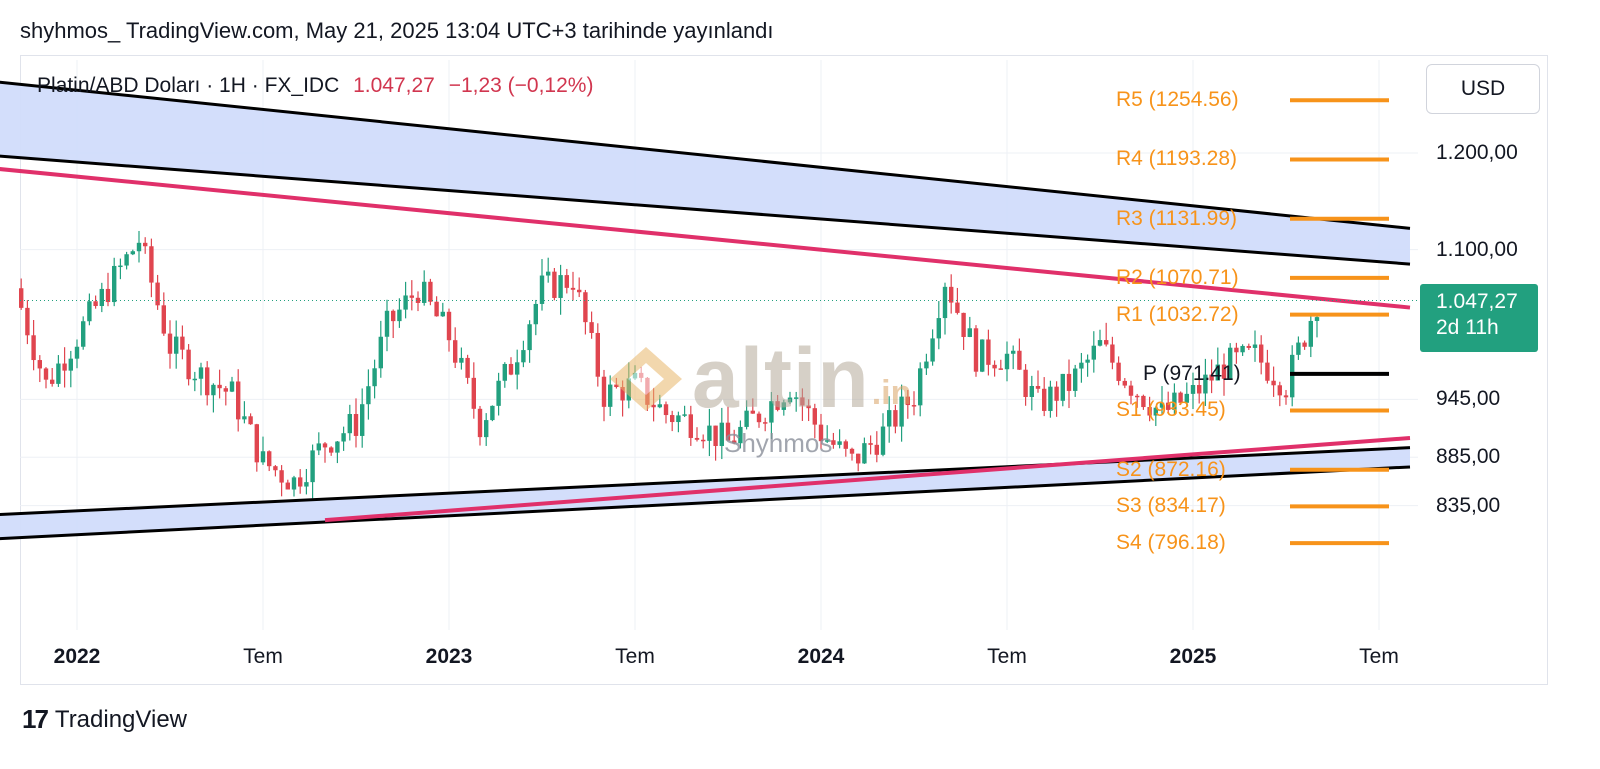  What do you see at coordinates (1477, 249) in the screenshot?
I see `y-tick-label: 1.100,00` at bounding box center [1477, 249].